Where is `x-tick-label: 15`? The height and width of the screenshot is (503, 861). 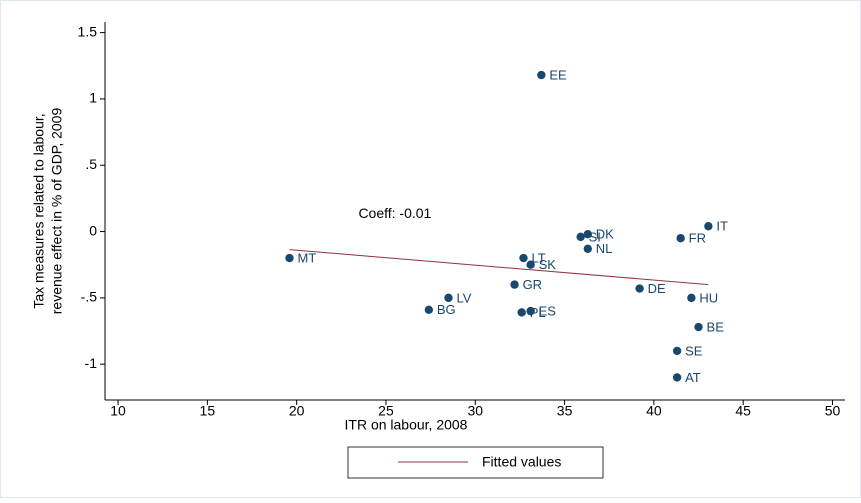
x-tick-label: 15 is located at coordinates (208, 411).